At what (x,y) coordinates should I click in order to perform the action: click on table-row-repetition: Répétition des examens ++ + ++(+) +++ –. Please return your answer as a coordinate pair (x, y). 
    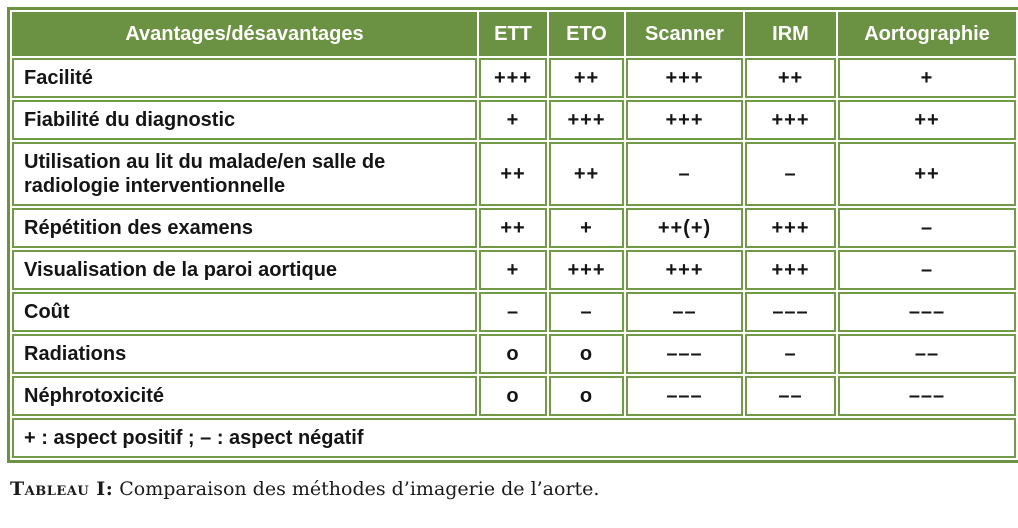
    Looking at the image, I should click on (514, 228).